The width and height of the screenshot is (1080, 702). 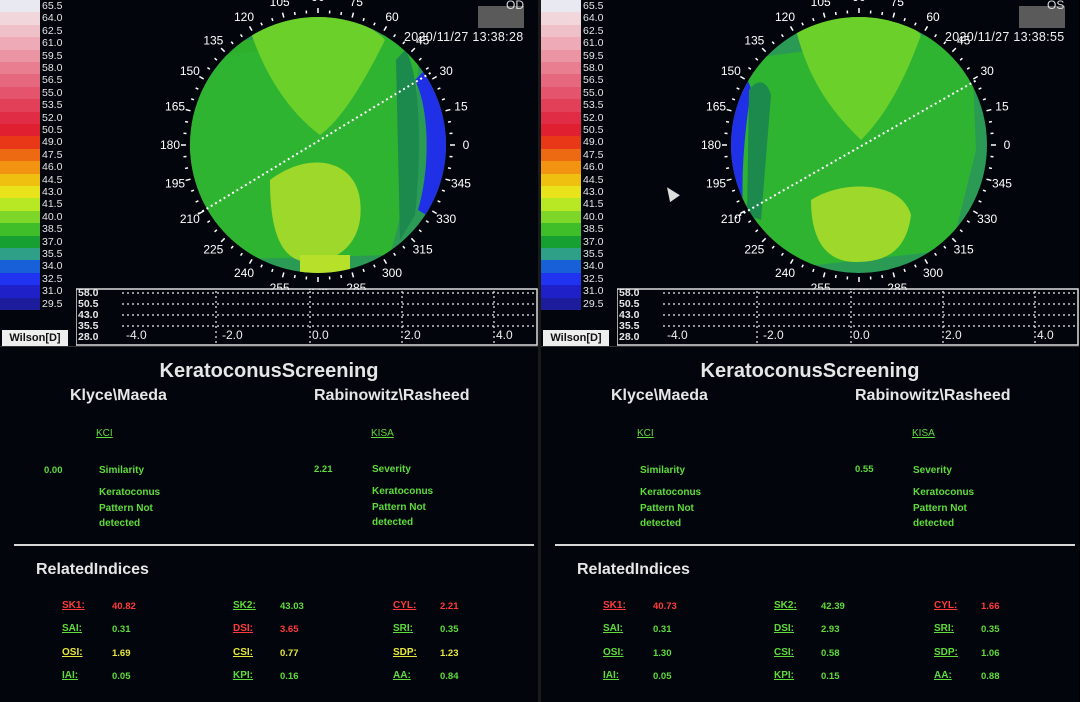 I want to click on kci-result-2: Pattern Not, so click(x=667, y=508).